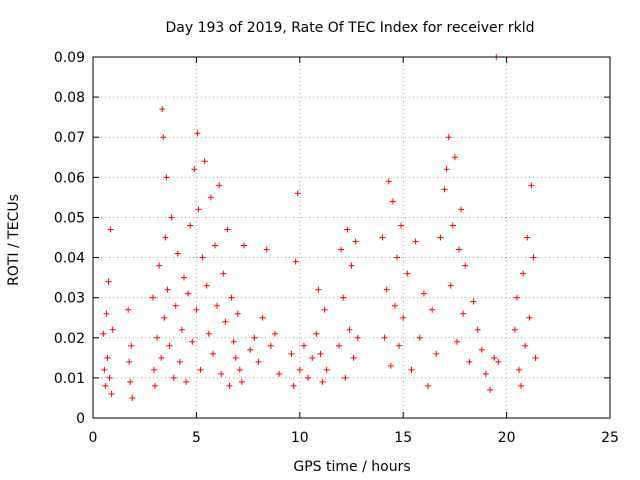 This screenshot has width=640, height=480. What do you see at coordinates (403, 438) in the screenshot?
I see `x-tick-label: 15` at bounding box center [403, 438].